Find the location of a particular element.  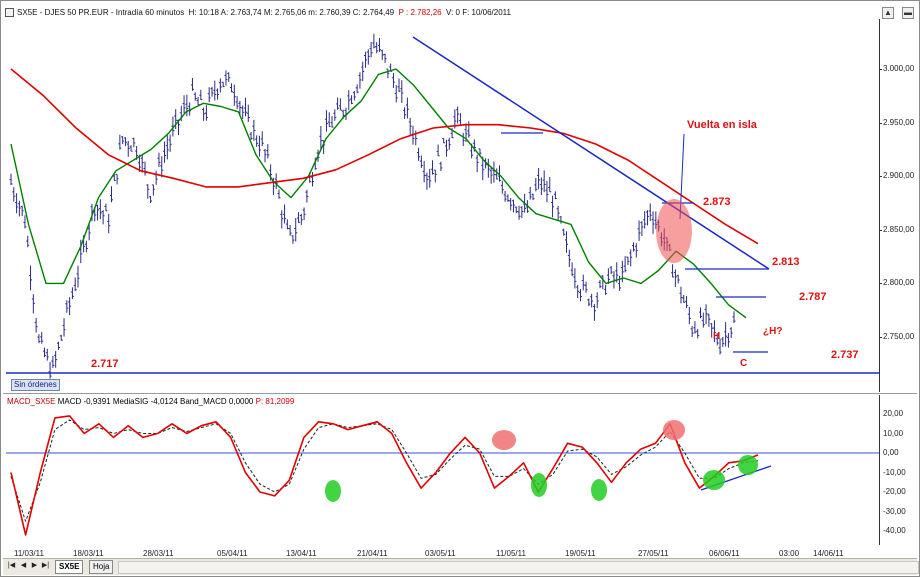

symbol-desc: - DJES 50 PR.EUR - Intradía 60 minutos is located at coordinates (112, 12).